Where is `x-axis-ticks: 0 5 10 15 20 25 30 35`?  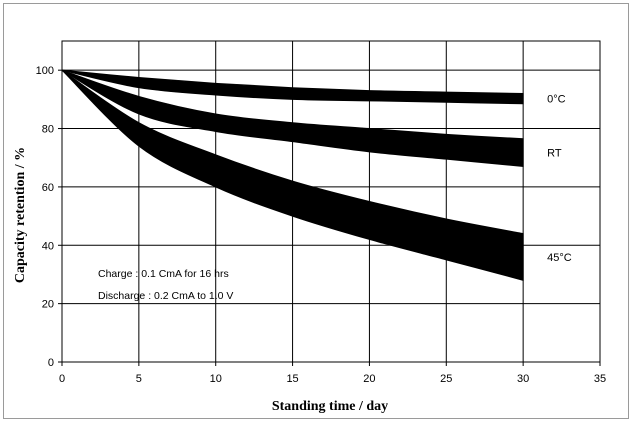
x-axis-ticks: 0 5 10 15 20 25 30 35 is located at coordinates (332, 373).